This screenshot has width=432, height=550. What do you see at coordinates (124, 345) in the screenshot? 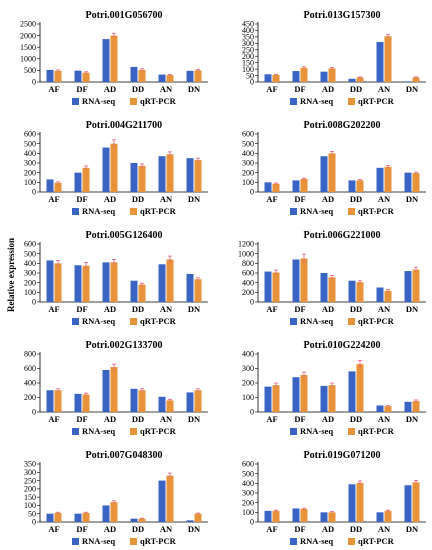
I see `panel-title: Potri.002G133700` at bounding box center [124, 345].